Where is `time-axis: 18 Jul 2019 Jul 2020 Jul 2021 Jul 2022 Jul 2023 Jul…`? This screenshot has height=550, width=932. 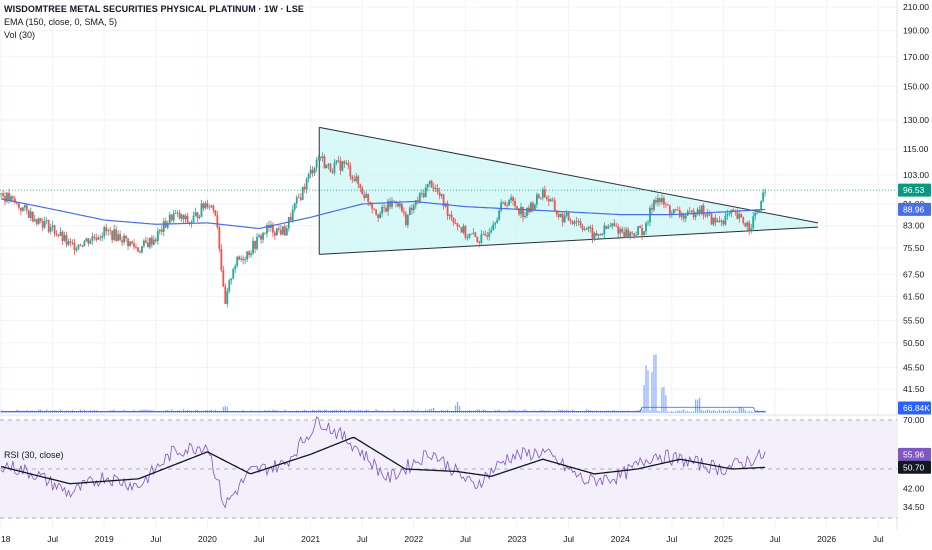
time-axis: 18 Jul 2019 Jul 2020 Jul 2021 Jul 2022 Jul 2023 Jul… is located at coordinates (442, 539).